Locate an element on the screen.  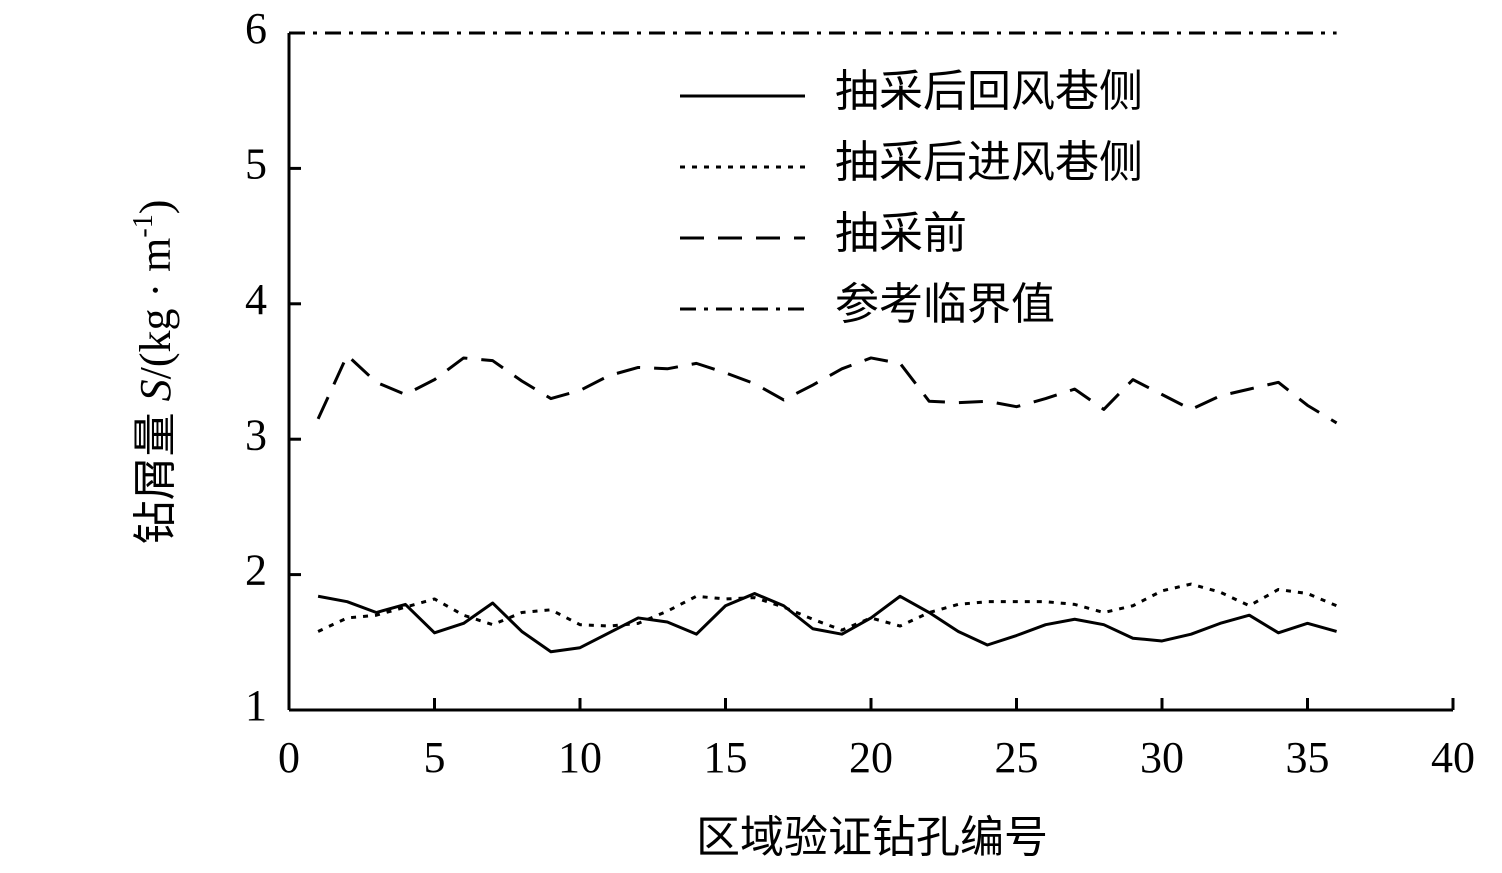
legend-label: 抽采后回风巷侧 is located at coordinates (989, 91).